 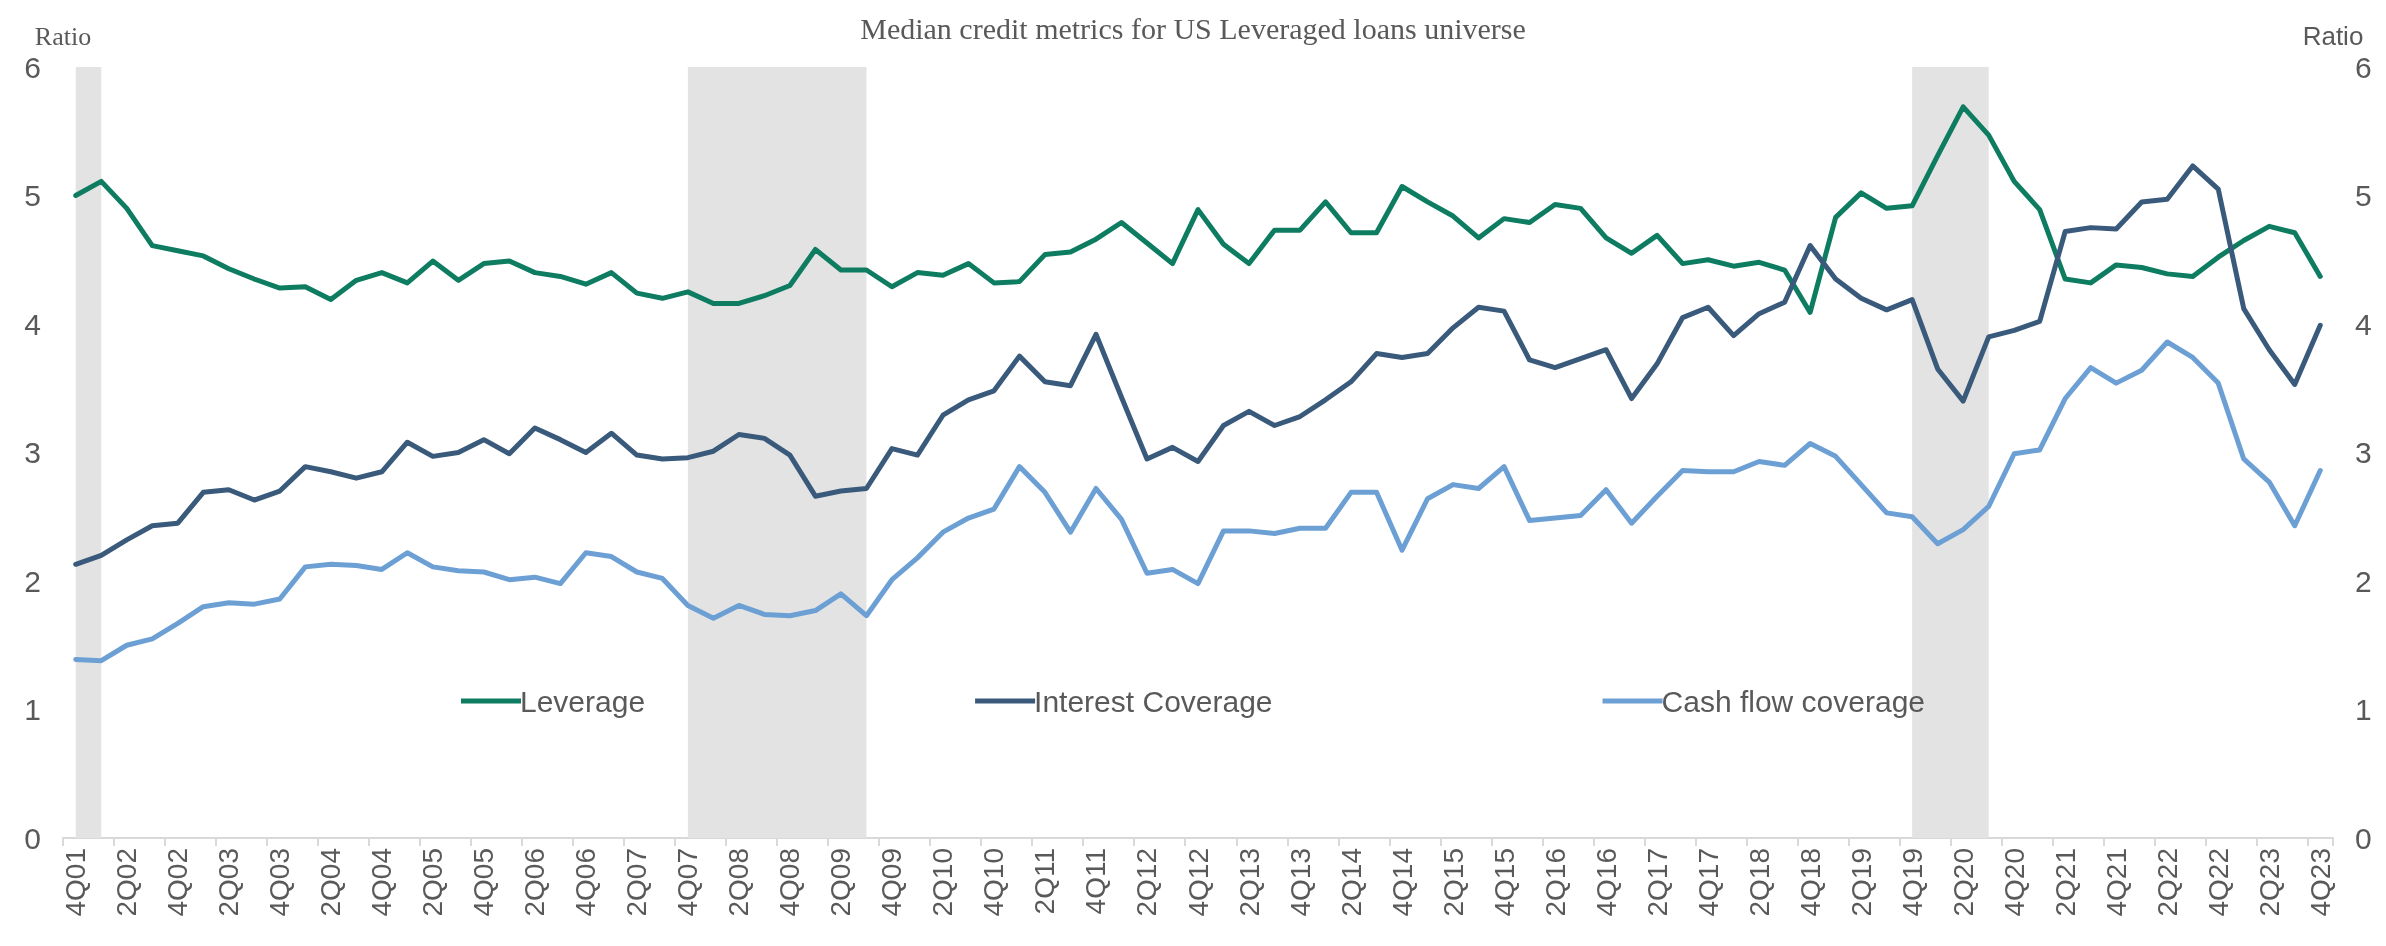 What do you see at coordinates (1708, 882) in the screenshot?
I see `x-tick-label: 4Q17` at bounding box center [1708, 882].